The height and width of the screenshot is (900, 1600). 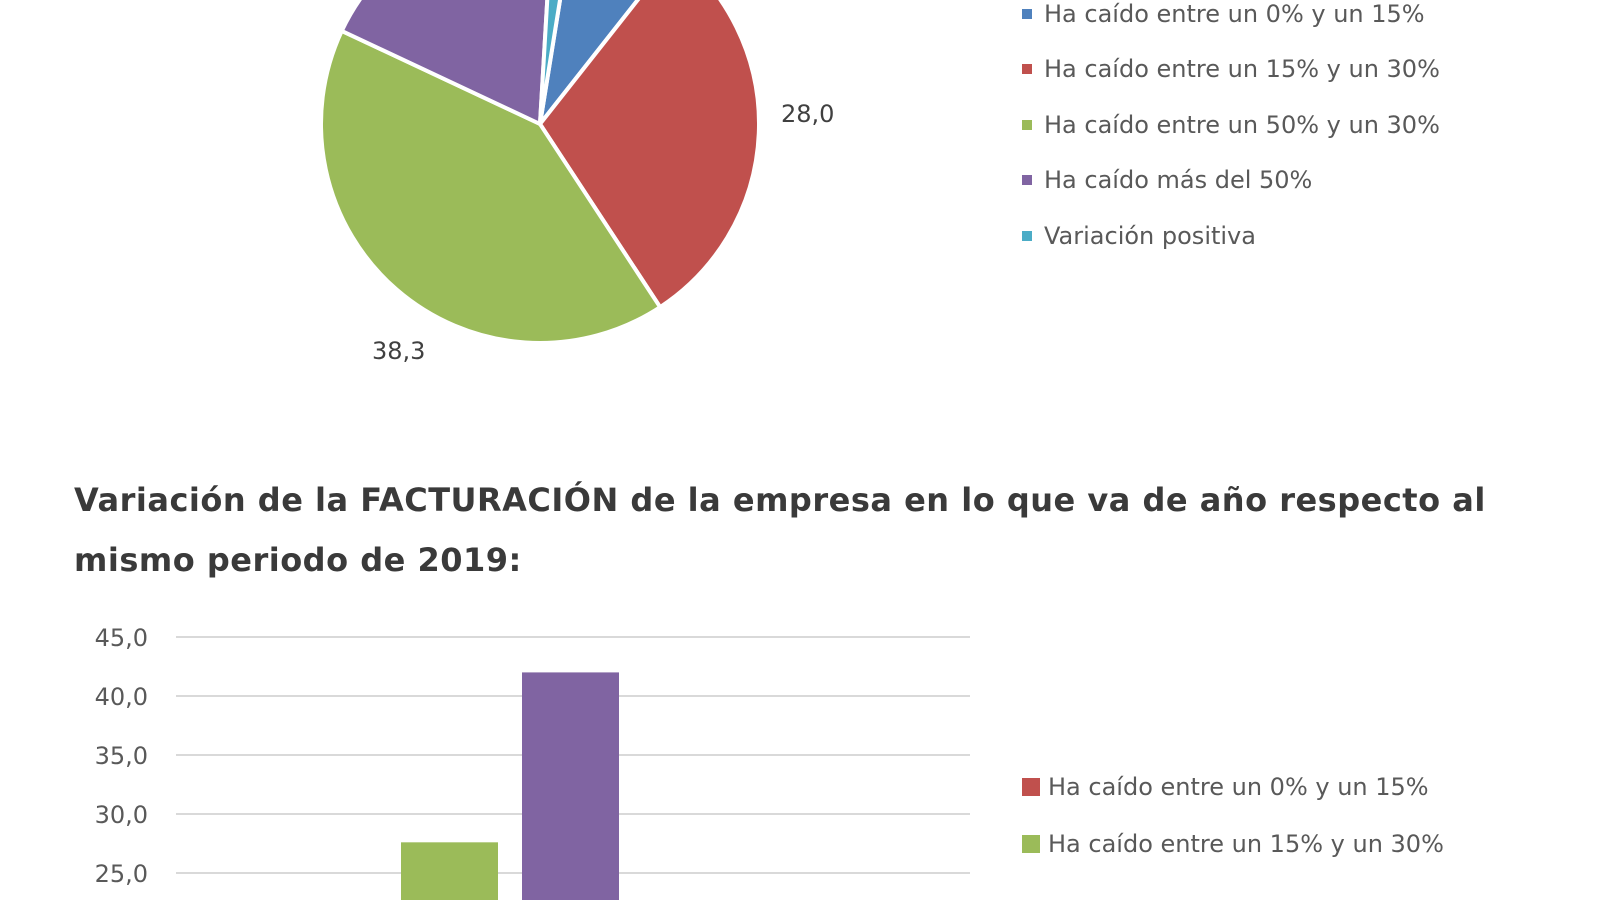 I want to click on pie-chart, so click(x=540, y=172).